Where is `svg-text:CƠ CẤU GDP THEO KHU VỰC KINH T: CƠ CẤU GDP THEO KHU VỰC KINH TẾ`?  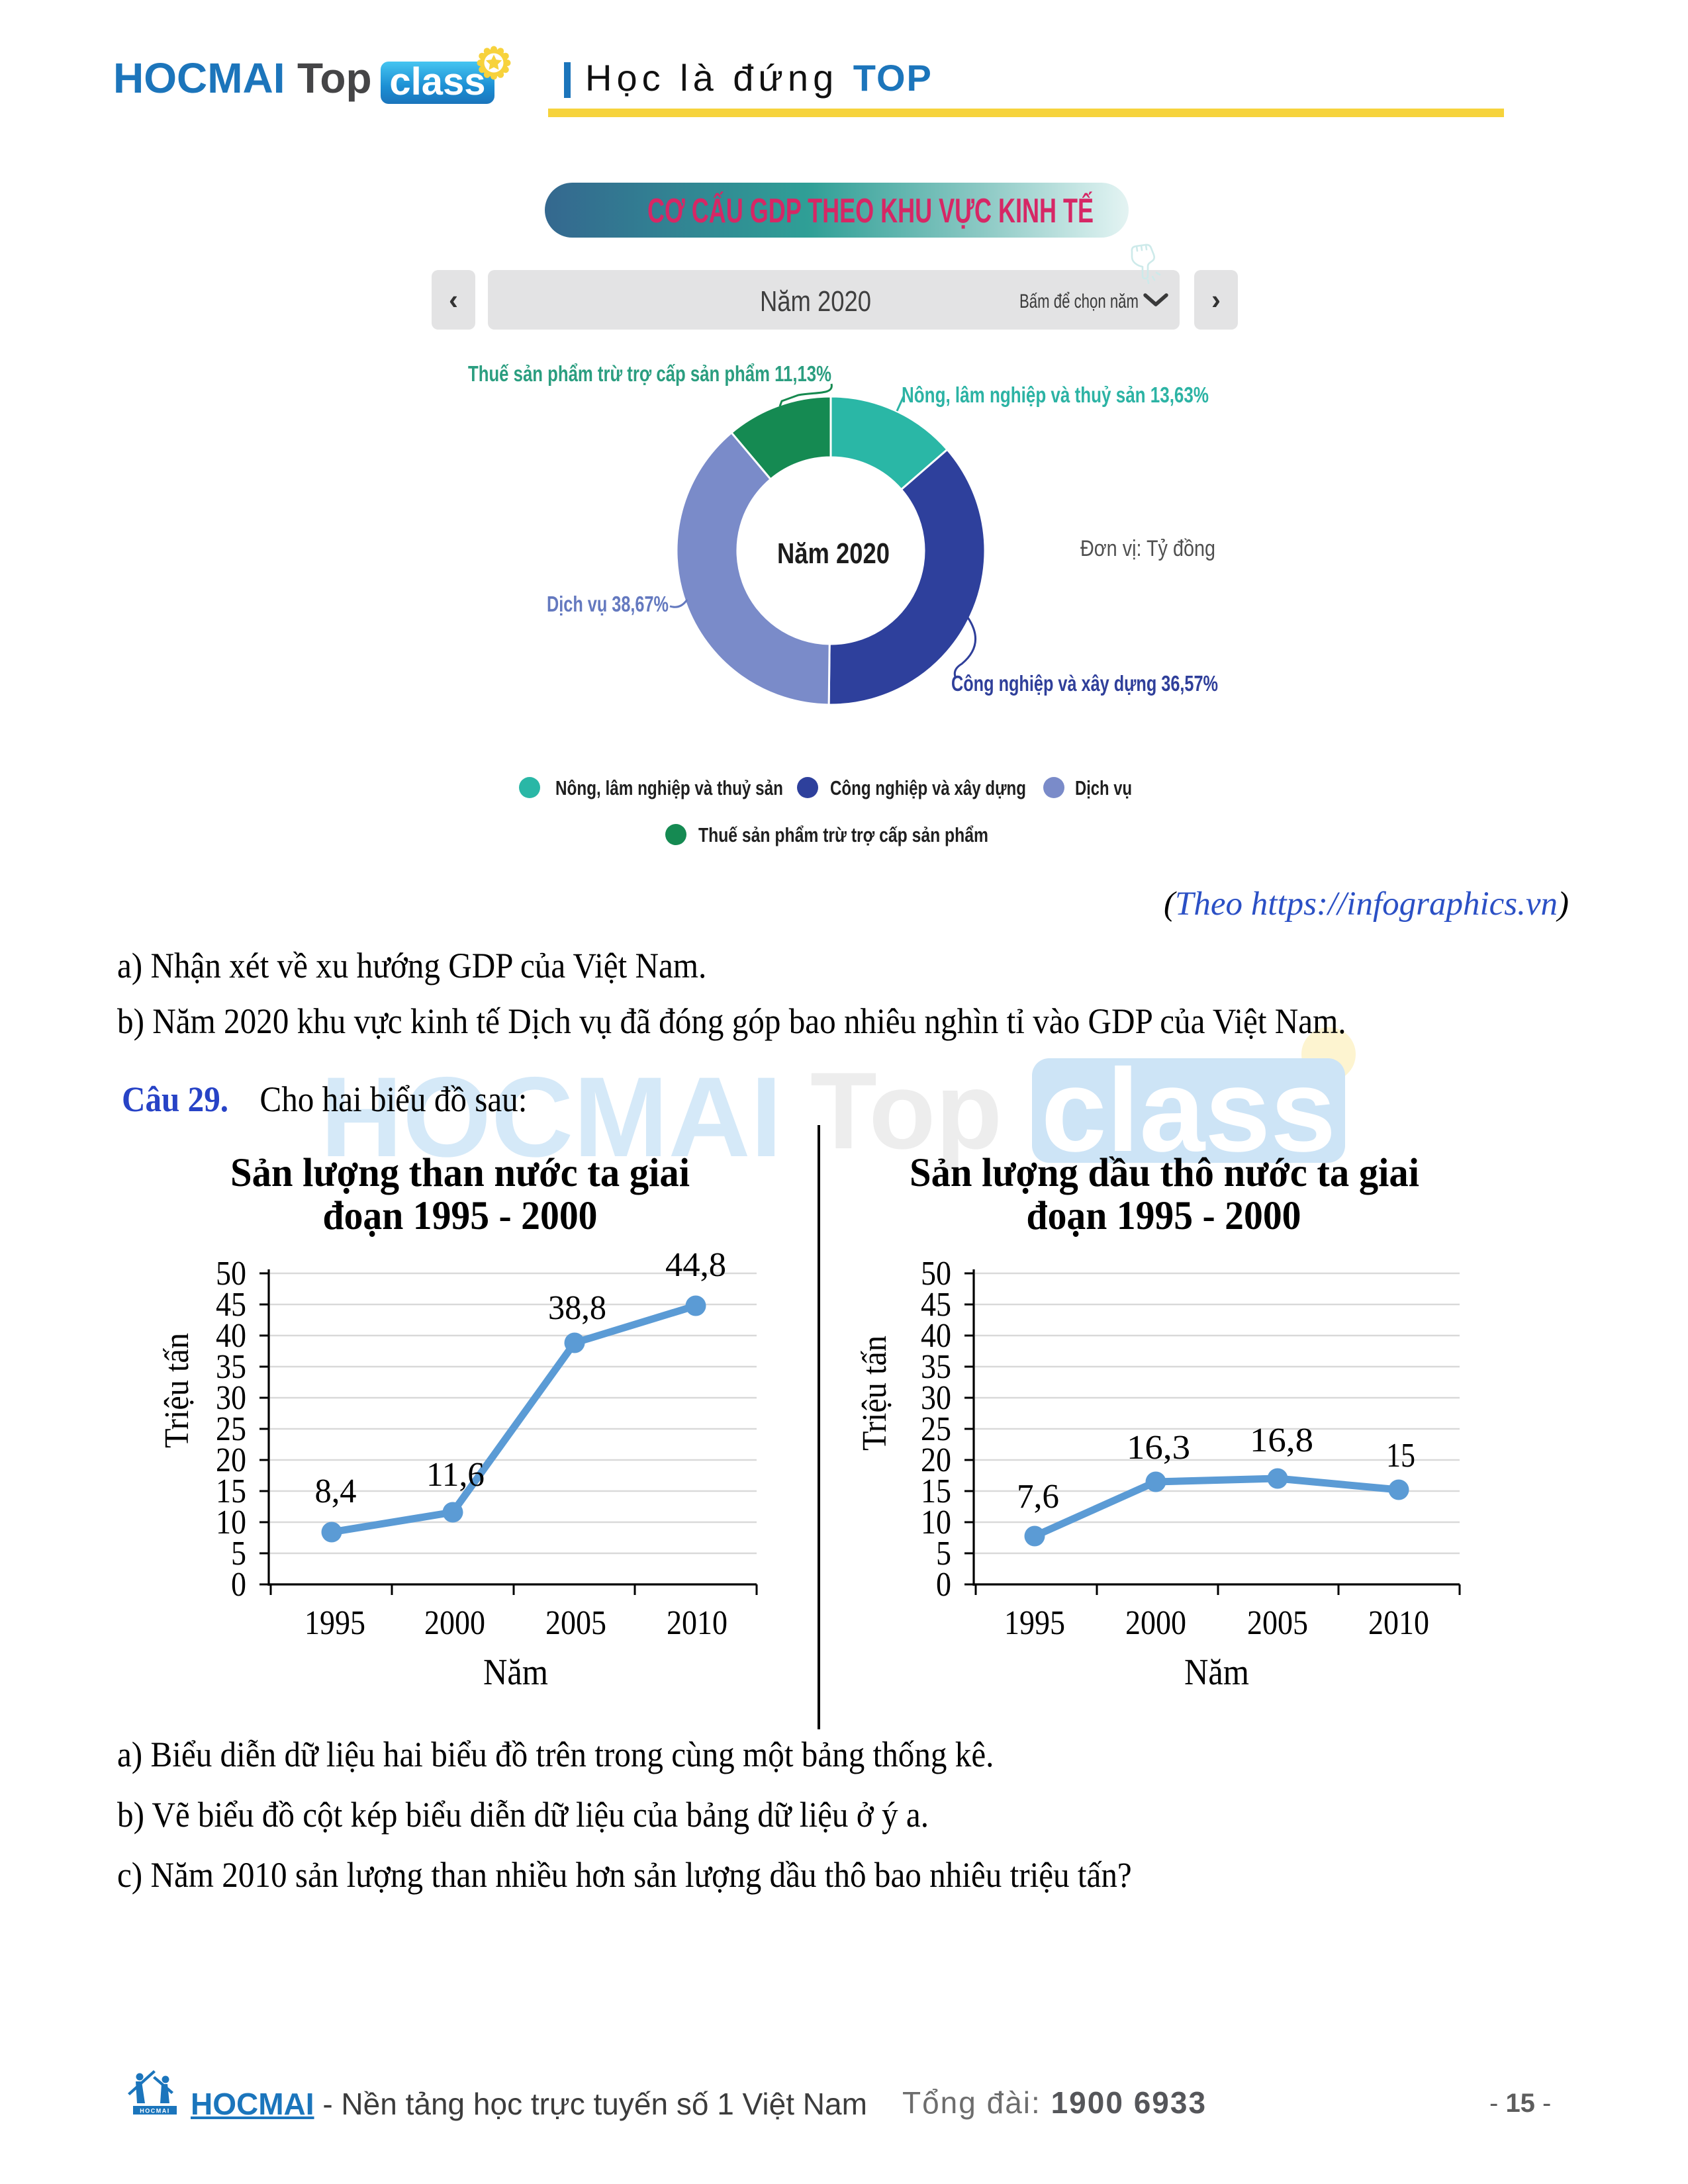
svg-text:CƠ CẤU GDP THEO KHU VỰC KINH T: CƠ CẤU GDP THEO KHU VỰC KINH TẾ is located at coordinates (870, 210).